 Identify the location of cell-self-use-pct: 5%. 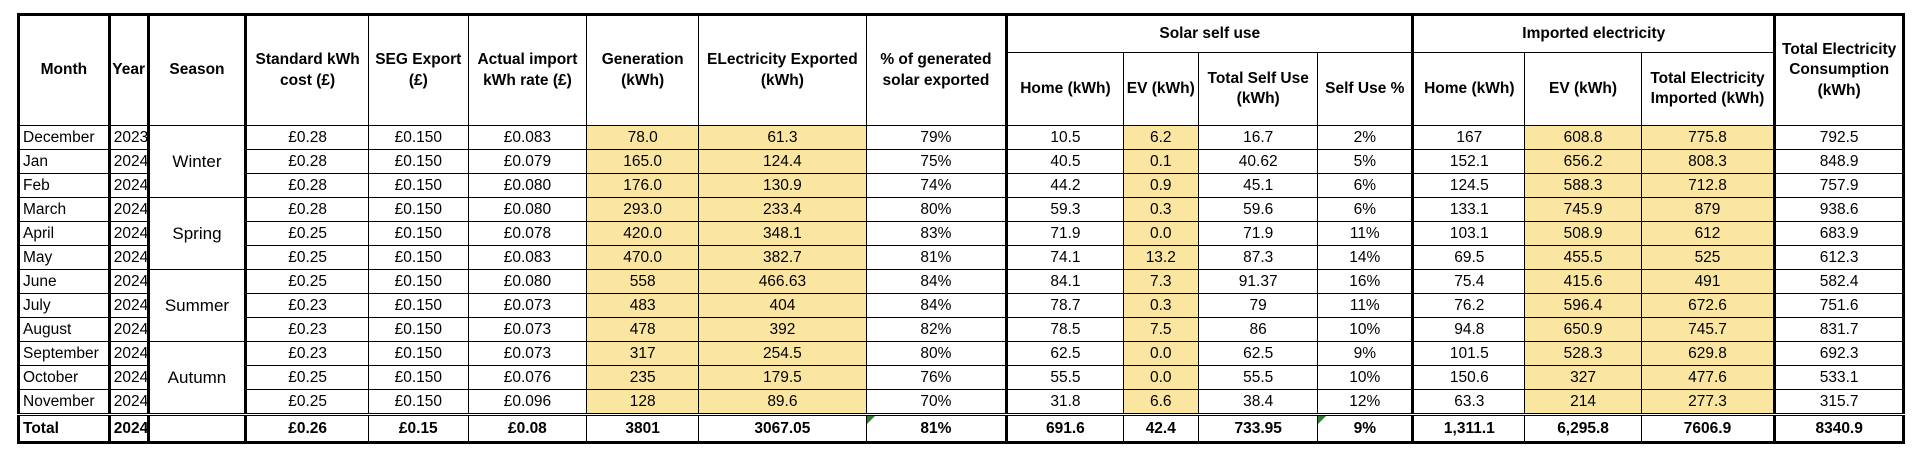
(1366, 161).